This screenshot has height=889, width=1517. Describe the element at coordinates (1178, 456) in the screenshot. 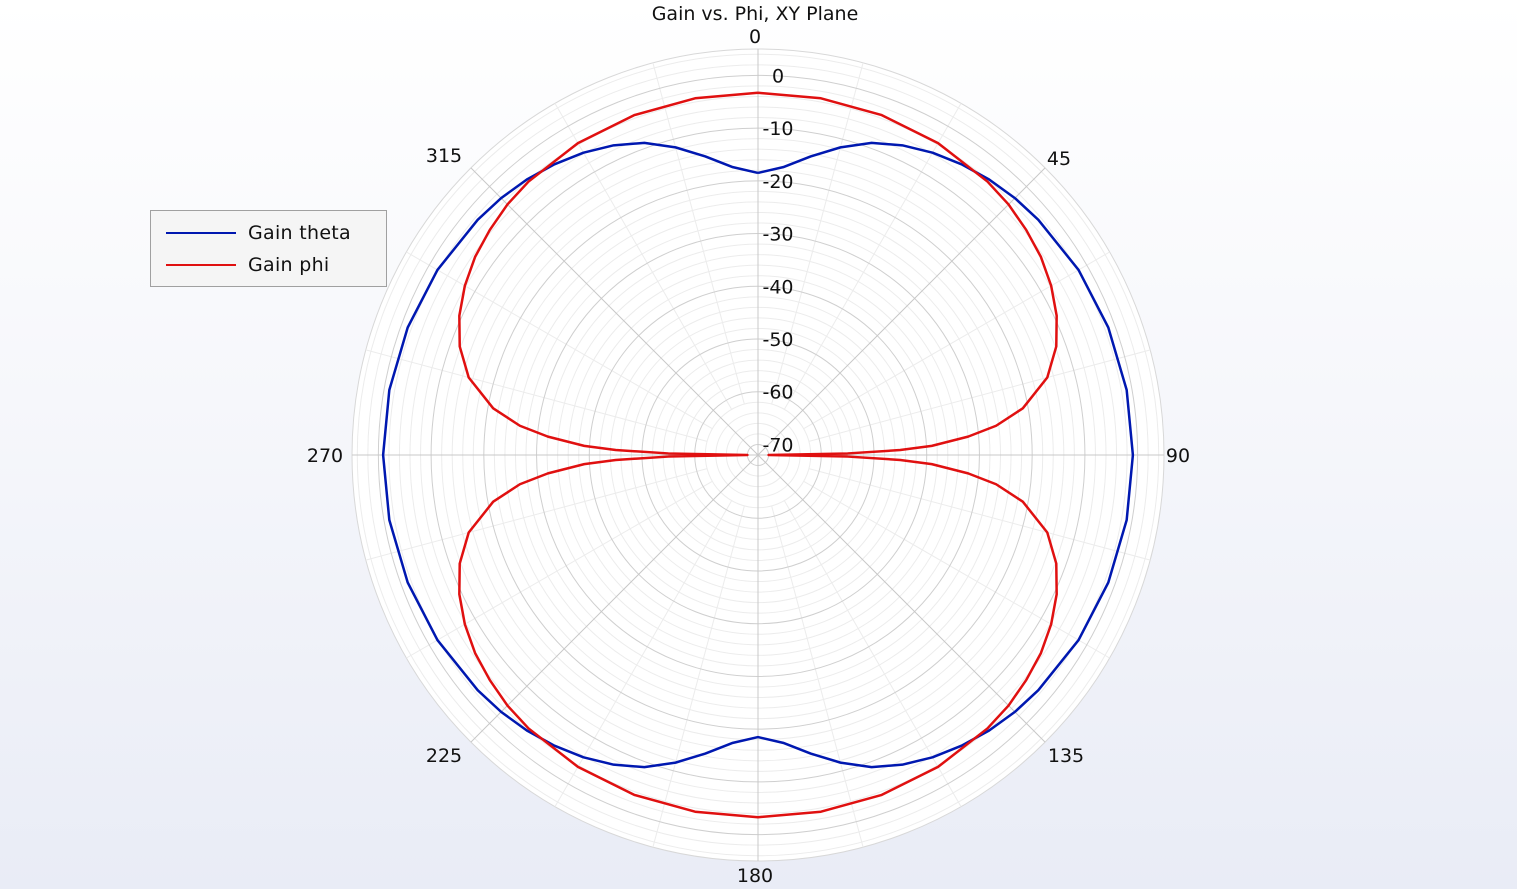

I see `angular-tick-label: 90` at that location.